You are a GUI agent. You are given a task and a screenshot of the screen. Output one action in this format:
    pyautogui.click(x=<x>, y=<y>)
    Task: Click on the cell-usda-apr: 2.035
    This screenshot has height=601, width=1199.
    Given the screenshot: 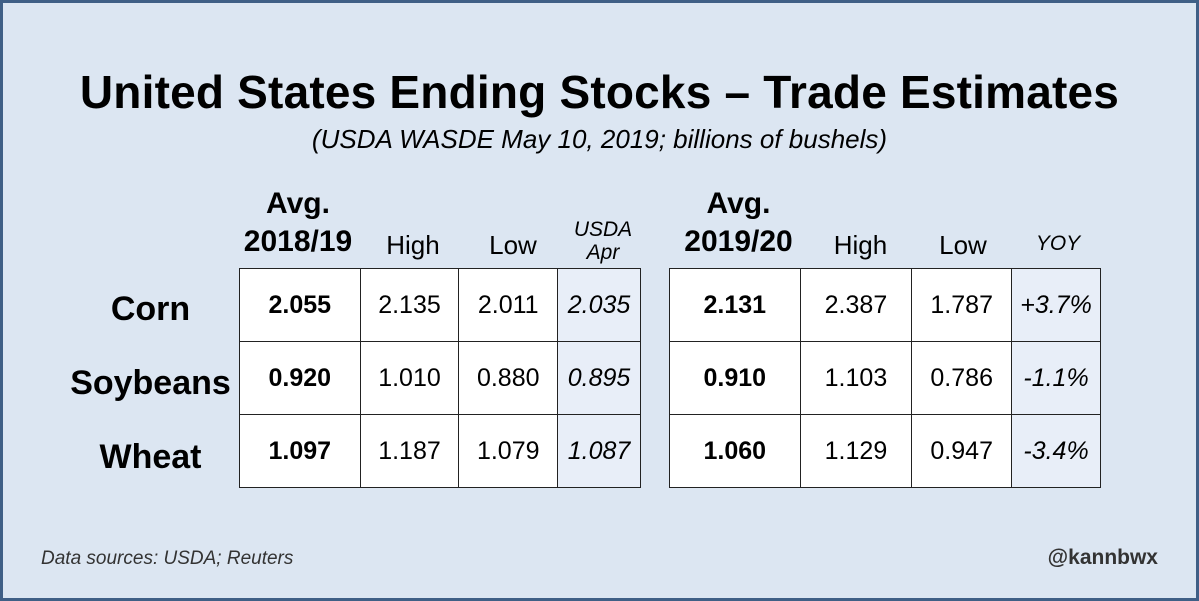 What is the action you would take?
    pyautogui.click(x=599, y=305)
    